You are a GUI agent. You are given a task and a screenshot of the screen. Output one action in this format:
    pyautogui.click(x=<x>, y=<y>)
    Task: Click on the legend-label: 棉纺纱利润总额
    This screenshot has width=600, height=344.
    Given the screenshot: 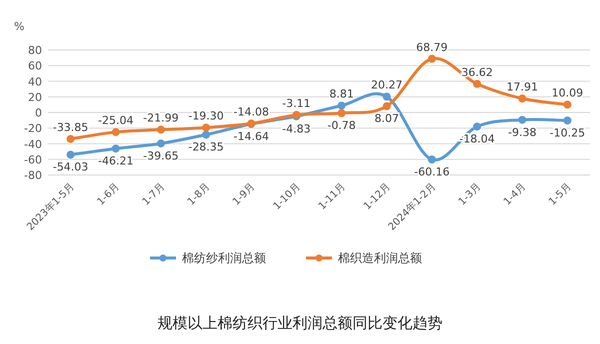 What is the action you would take?
    pyautogui.click(x=224, y=258)
    